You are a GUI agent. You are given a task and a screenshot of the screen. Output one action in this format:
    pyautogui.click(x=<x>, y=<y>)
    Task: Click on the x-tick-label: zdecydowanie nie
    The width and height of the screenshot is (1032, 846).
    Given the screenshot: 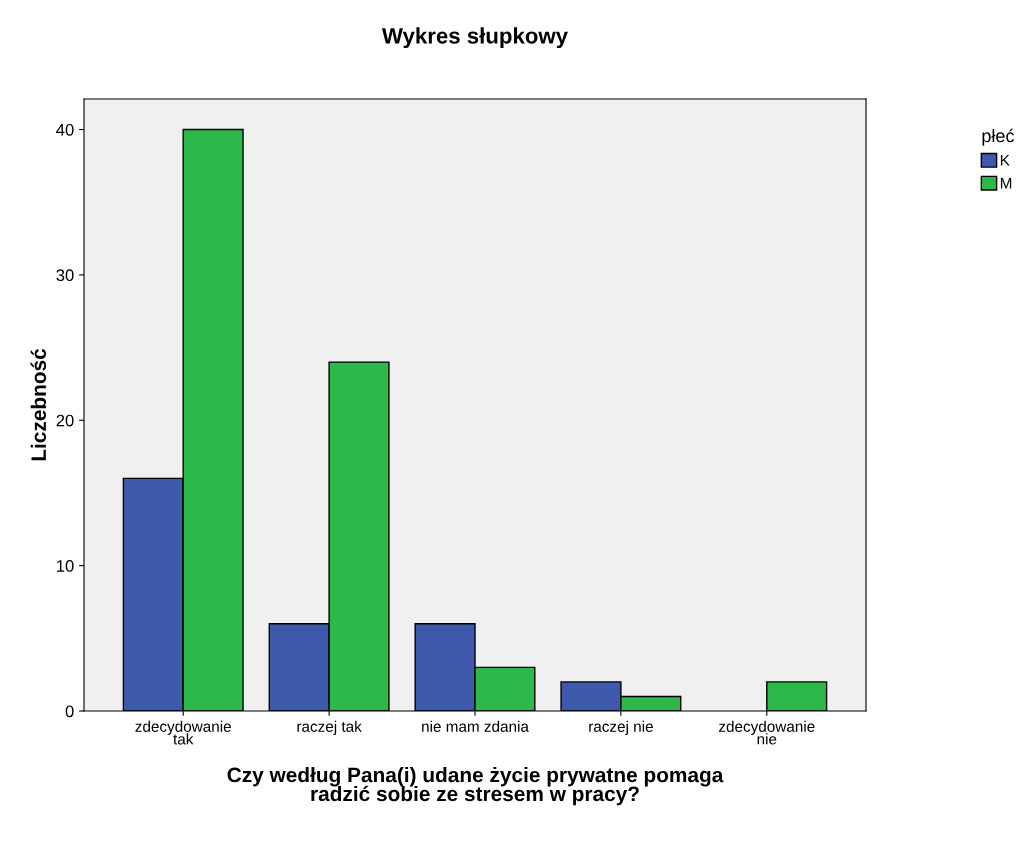 What is the action you would take?
    pyautogui.click(x=767, y=732)
    